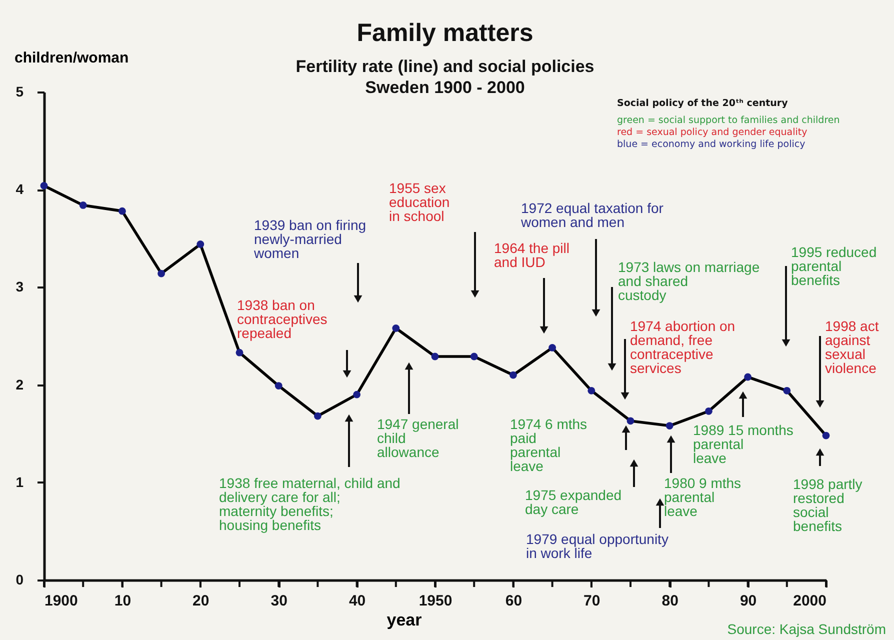 The width and height of the screenshot is (894, 640). I want to click on chart-title: Family matters, so click(445, 33).